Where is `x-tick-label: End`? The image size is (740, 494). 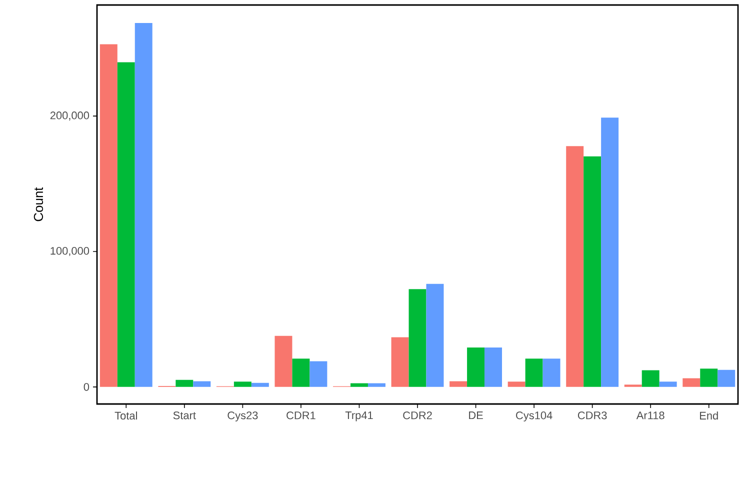 x-tick-label: End is located at coordinates (709, 416).